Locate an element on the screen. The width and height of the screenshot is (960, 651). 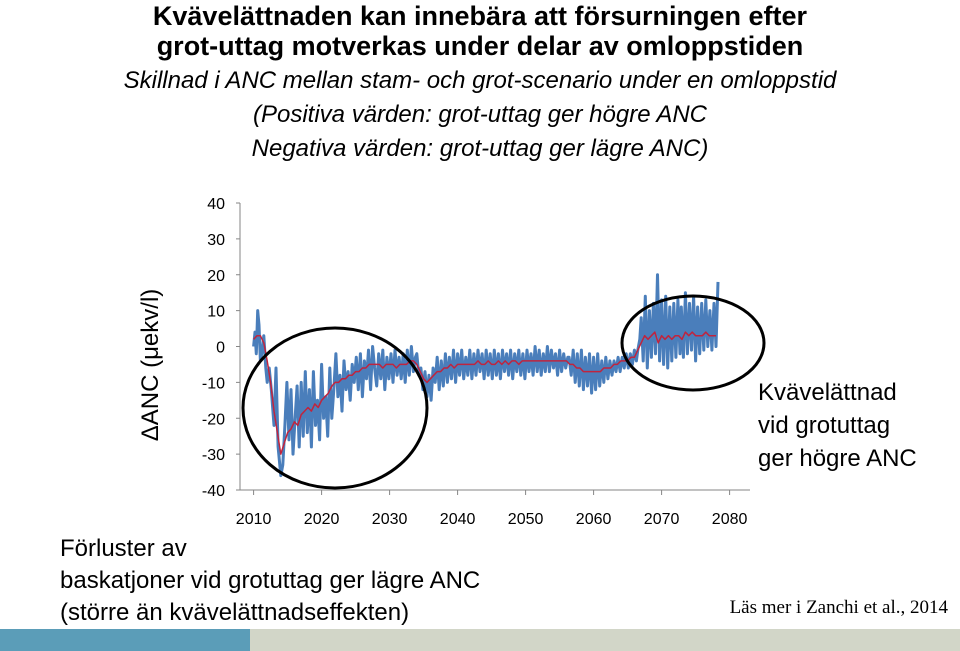
y-tick-label: -20 is located at coordinates (213, 419).